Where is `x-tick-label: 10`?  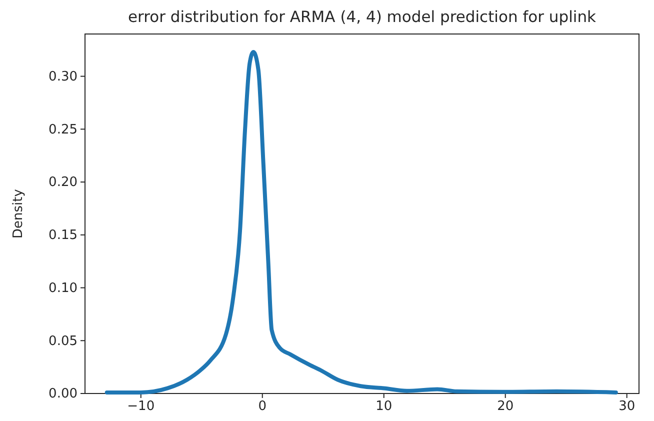
x-tick-label: 10 is located at coordinates (384, 406).